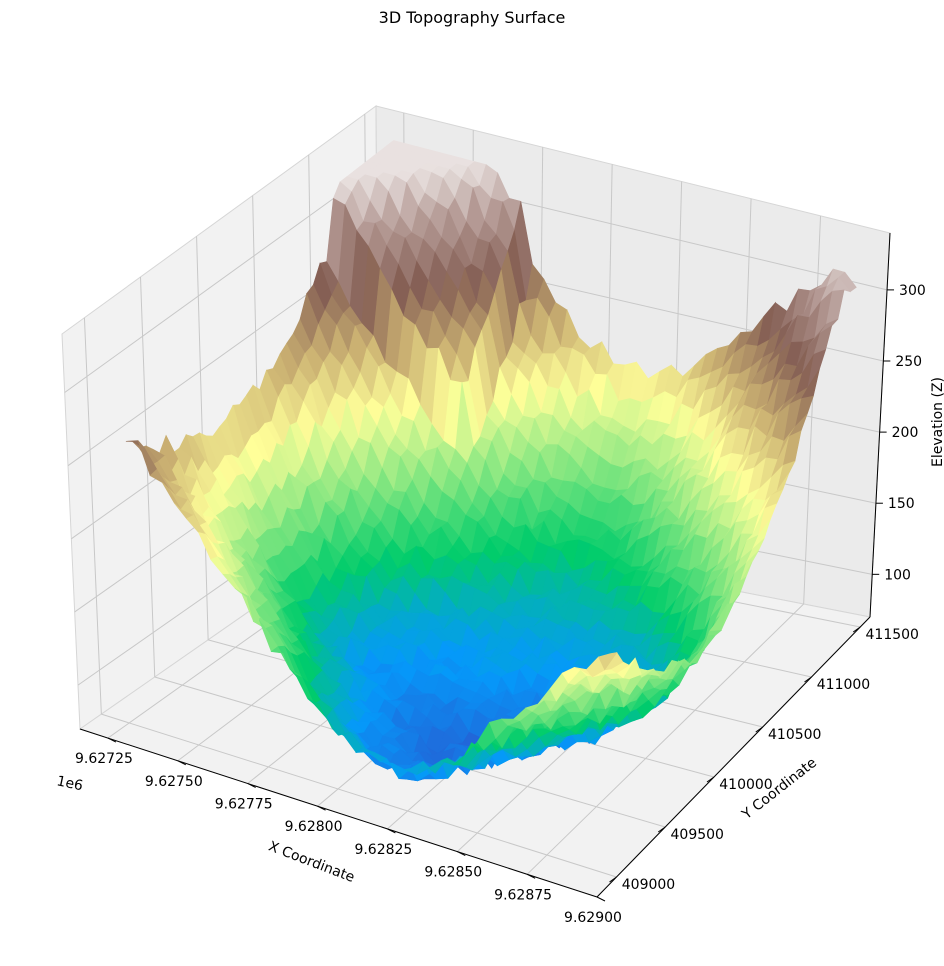  Describe the element at coordinates (880, 425) in the screenshot. I see `z-axis-line` at that location.